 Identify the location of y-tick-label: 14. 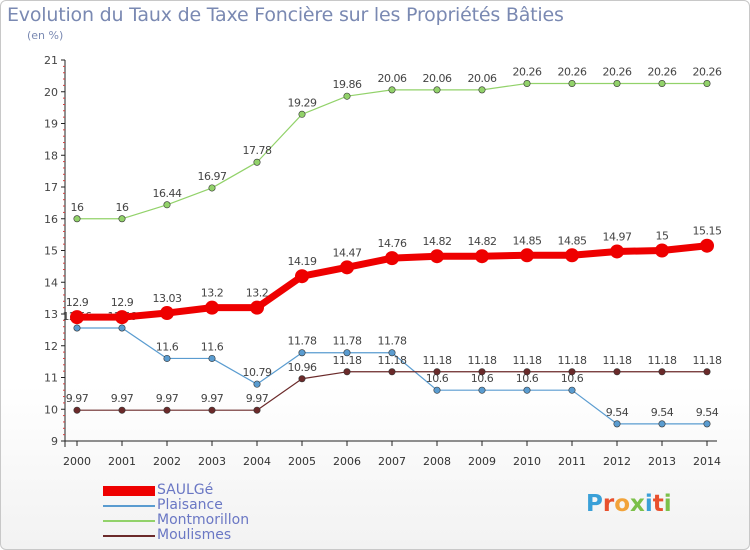
(51, 282).